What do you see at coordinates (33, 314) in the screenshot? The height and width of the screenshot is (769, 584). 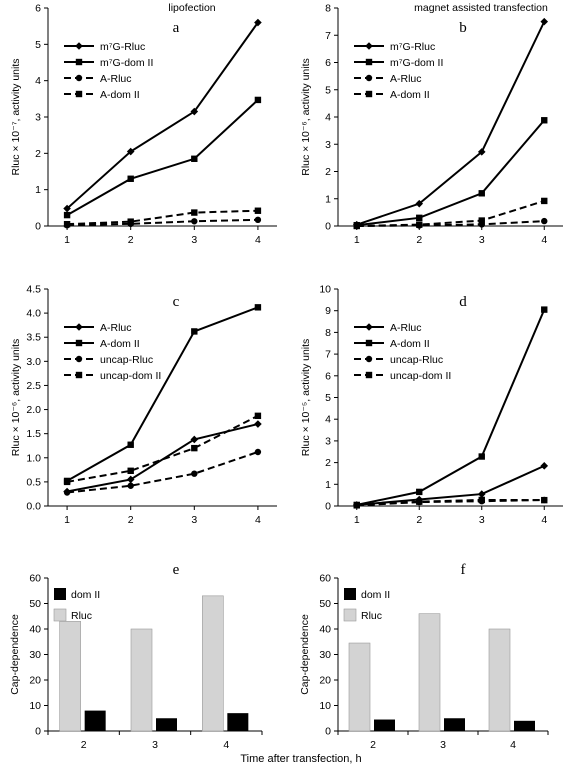 I see `y-tick-label: 4.0` at bounding box center [33, 314].